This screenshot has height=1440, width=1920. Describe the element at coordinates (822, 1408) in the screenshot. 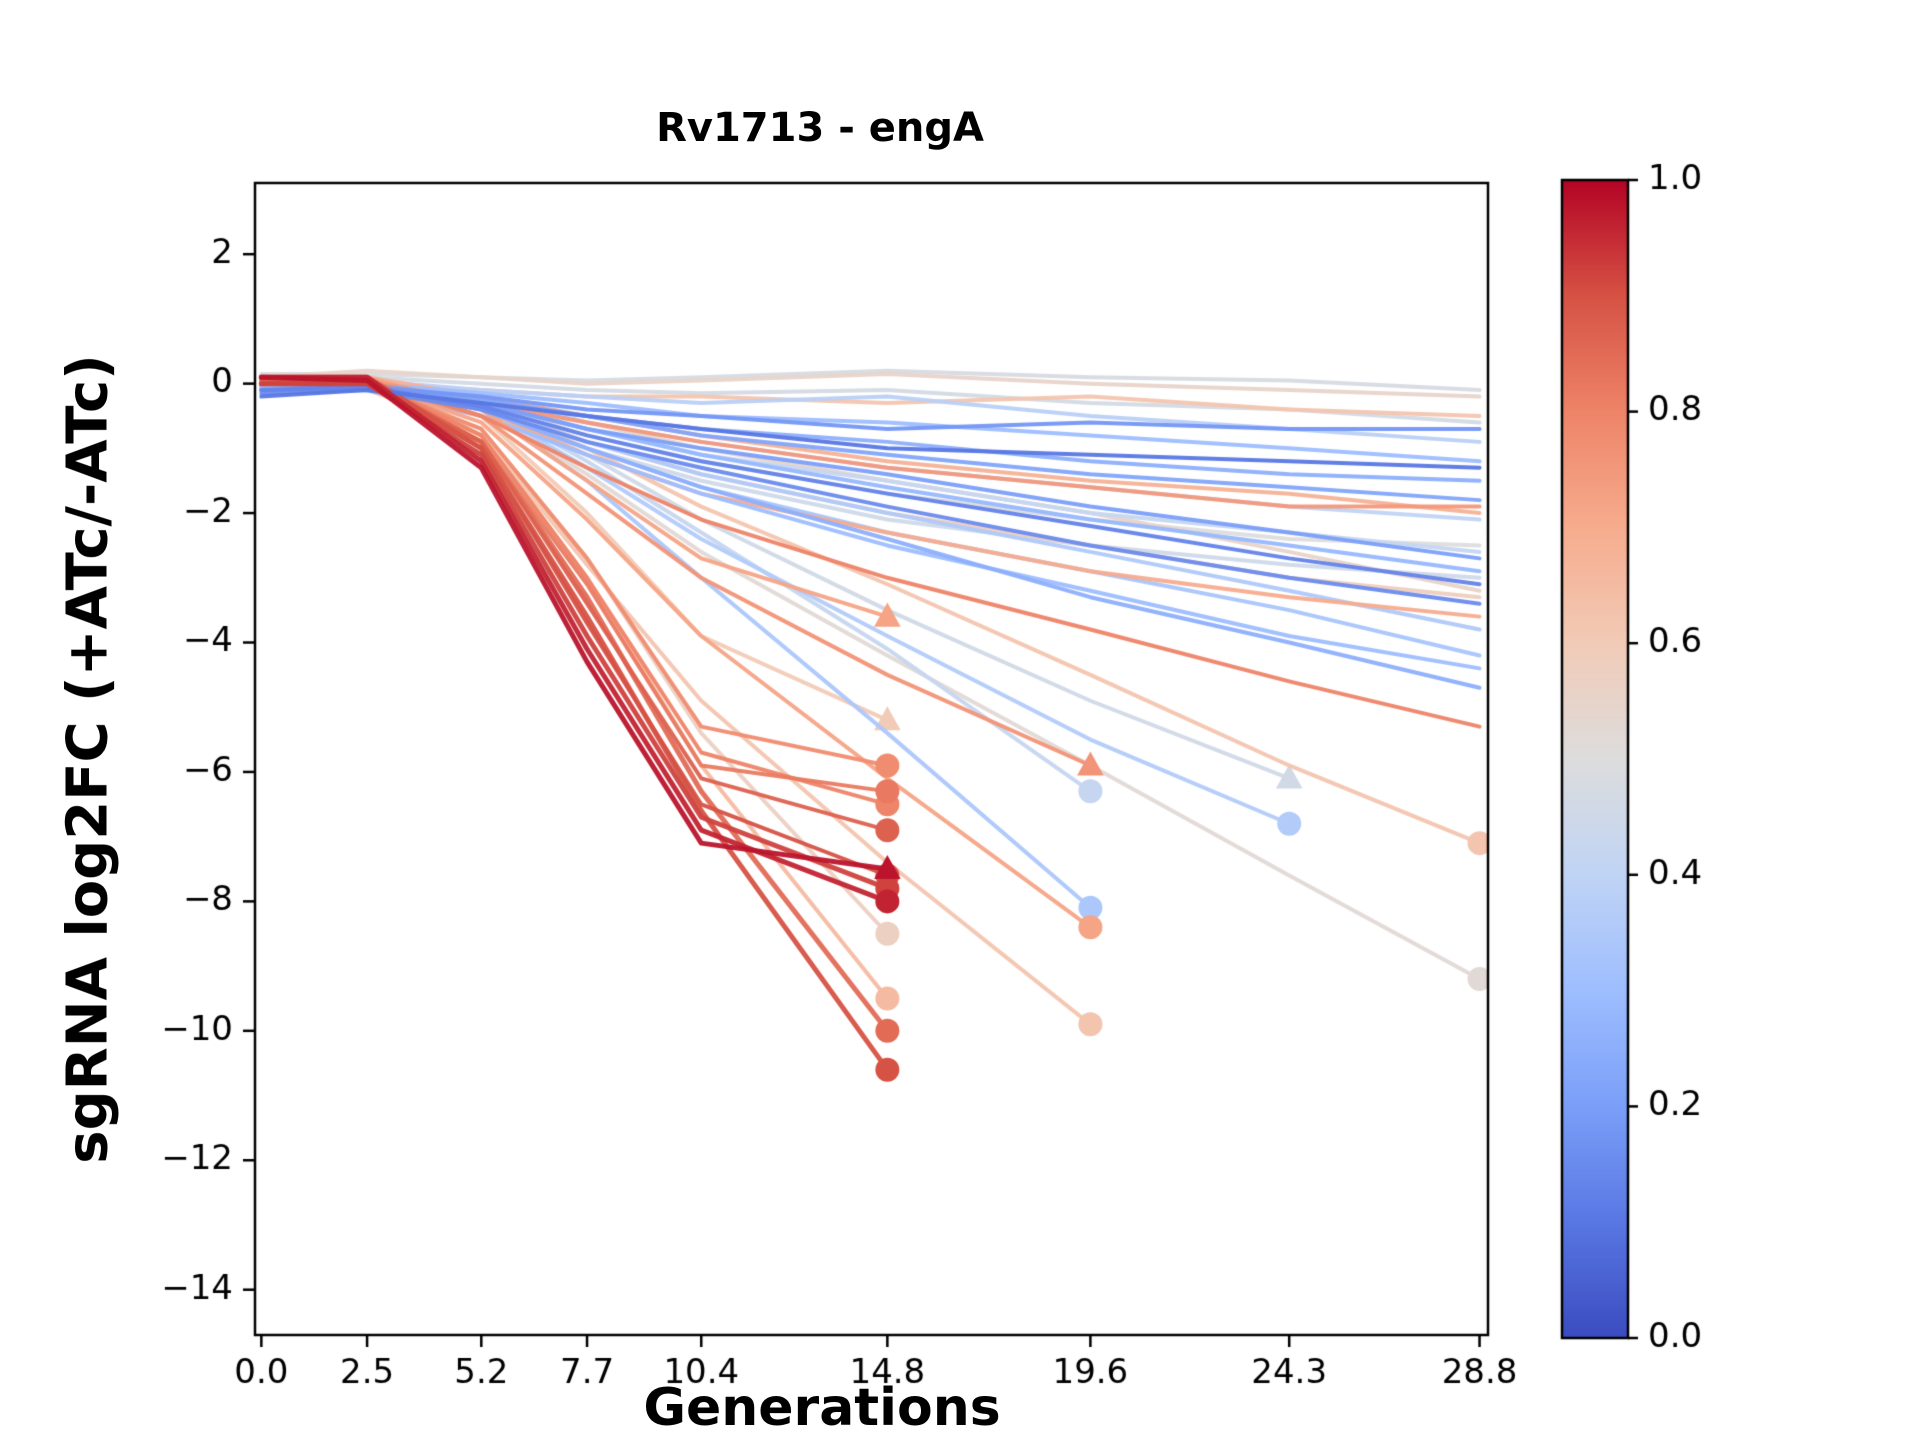

I see `x-axis-label: Generations` at that location.